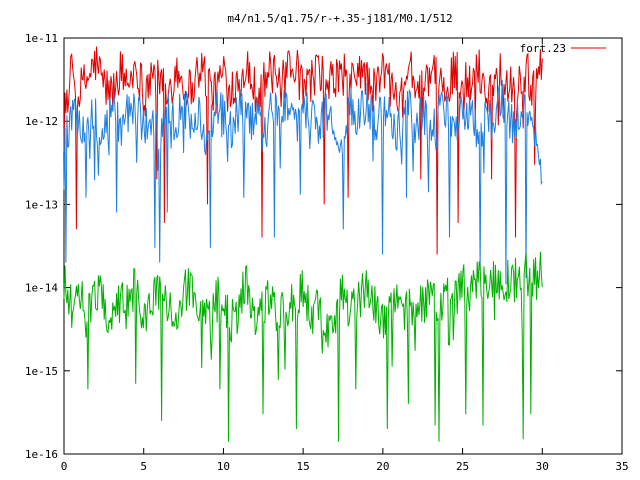 The image size is (640, 480). I want to click on y-tick-label: 1e-11, so click(41, 38).